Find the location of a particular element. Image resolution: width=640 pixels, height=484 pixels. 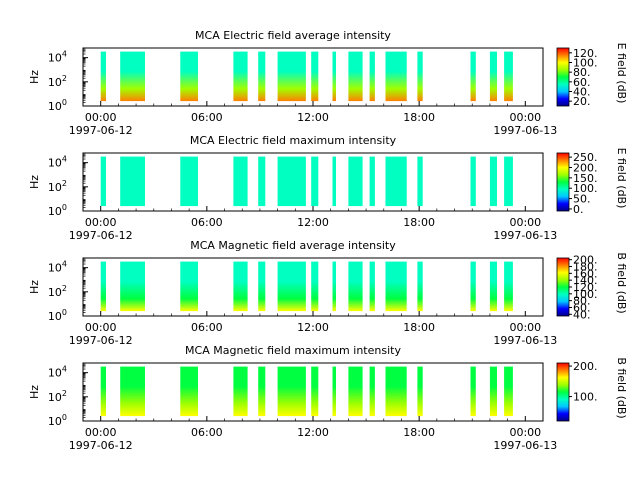

chart-title: MCA Electric field maximum intensity is located at coordinates (293, 140).